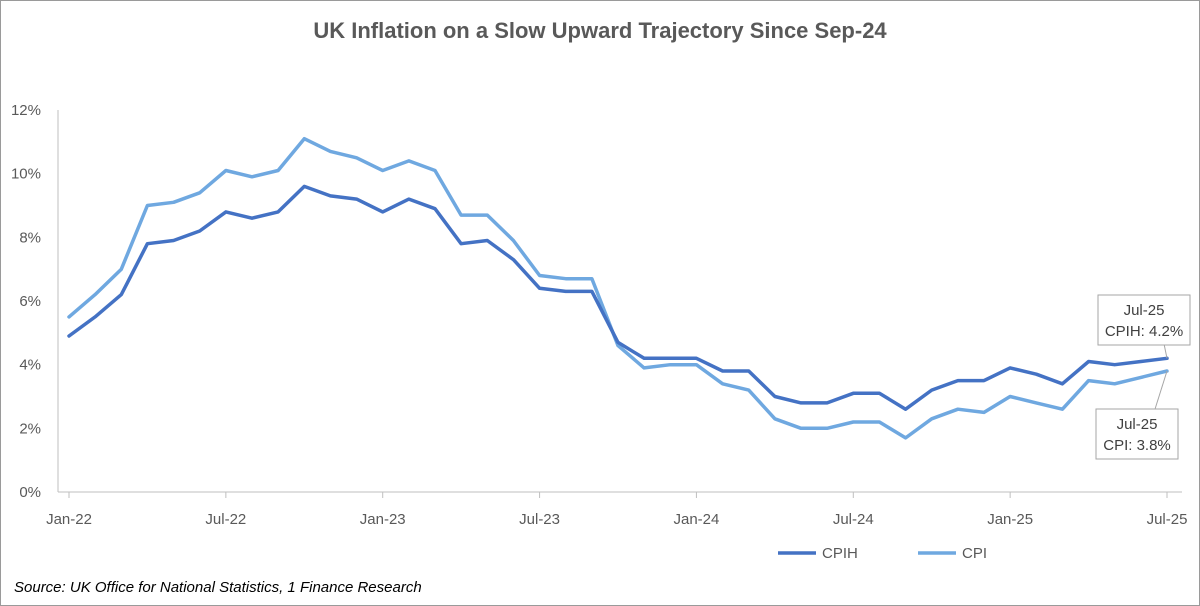 The height and width of the screenshot is (606, 1200). I want to click on x-tick-label: Jan-23, so click(383, 519).